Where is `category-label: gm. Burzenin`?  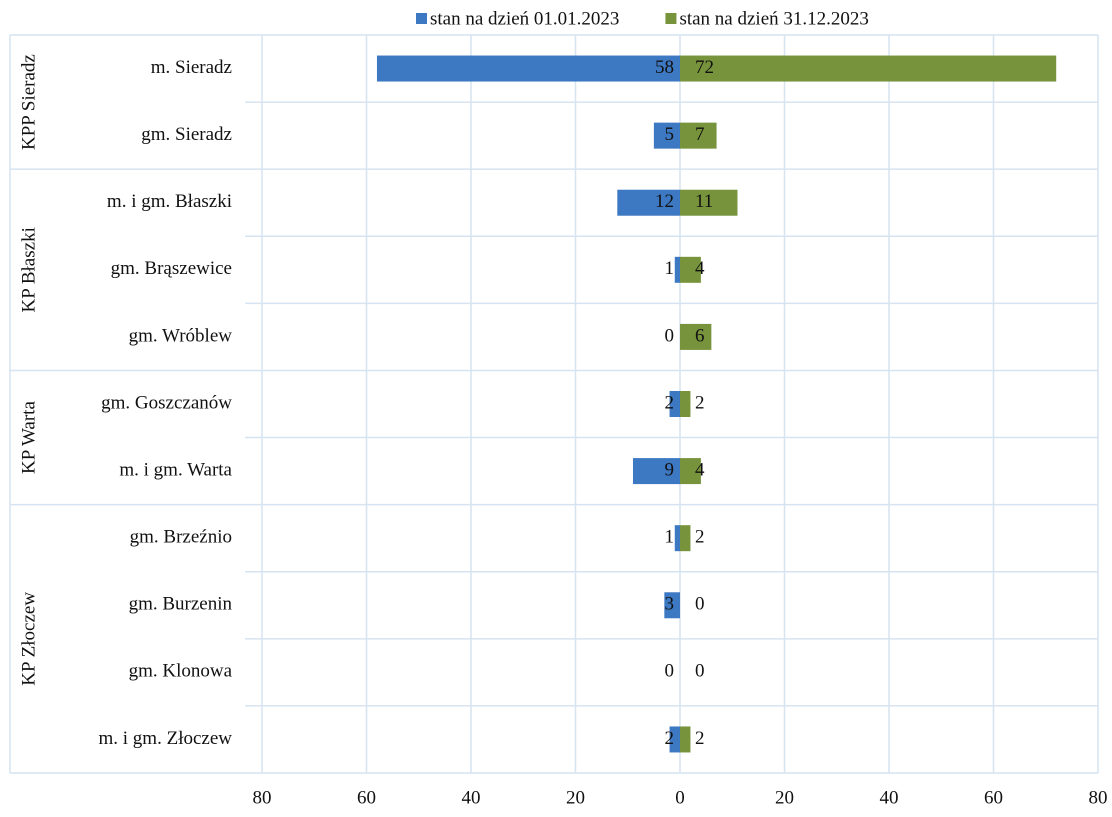 category-label: gm. Burzenin is located at coordinates (181, 604).